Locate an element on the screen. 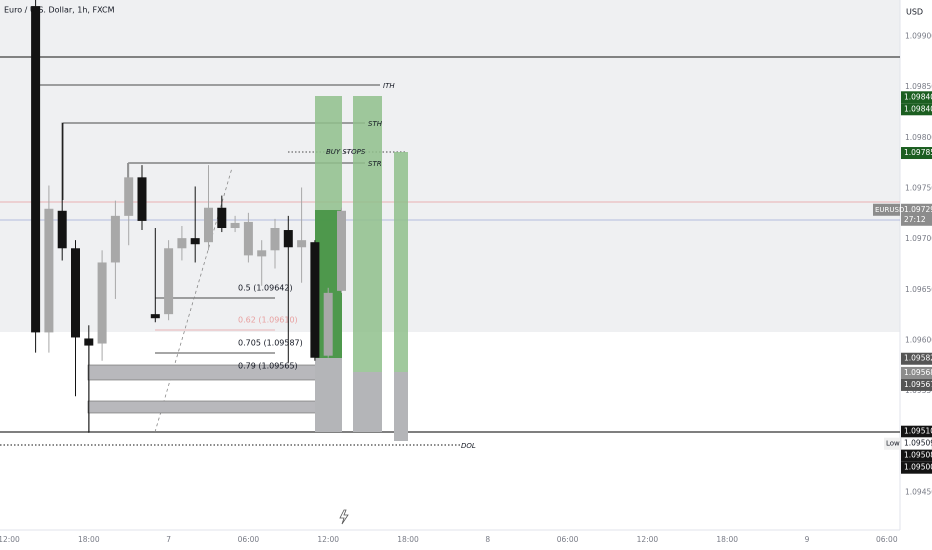 The height and width of the screenshot is (550, 932). y-tick-label: 1.09750 is located at coordinates (918, 187).